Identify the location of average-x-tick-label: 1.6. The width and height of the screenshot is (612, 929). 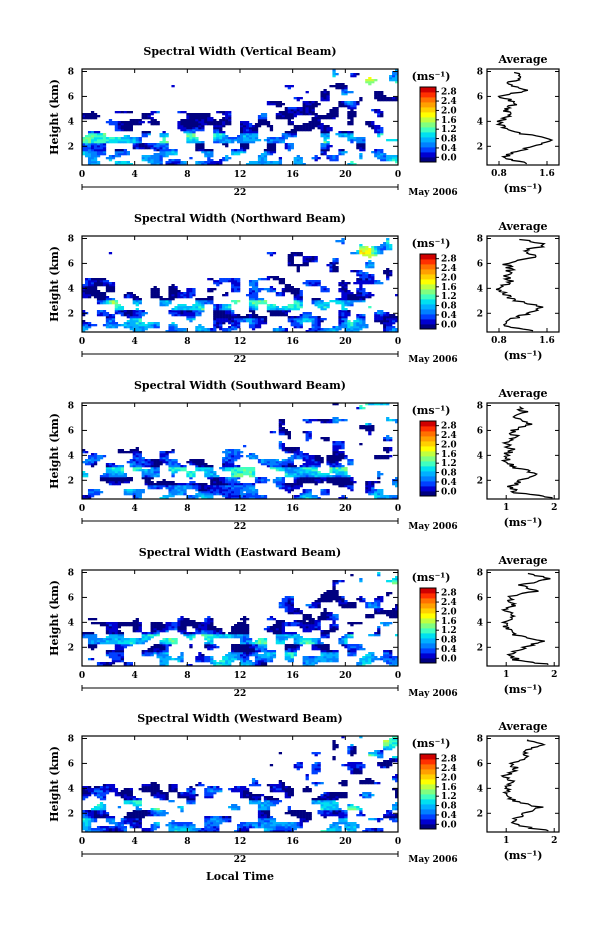
(547, 174).